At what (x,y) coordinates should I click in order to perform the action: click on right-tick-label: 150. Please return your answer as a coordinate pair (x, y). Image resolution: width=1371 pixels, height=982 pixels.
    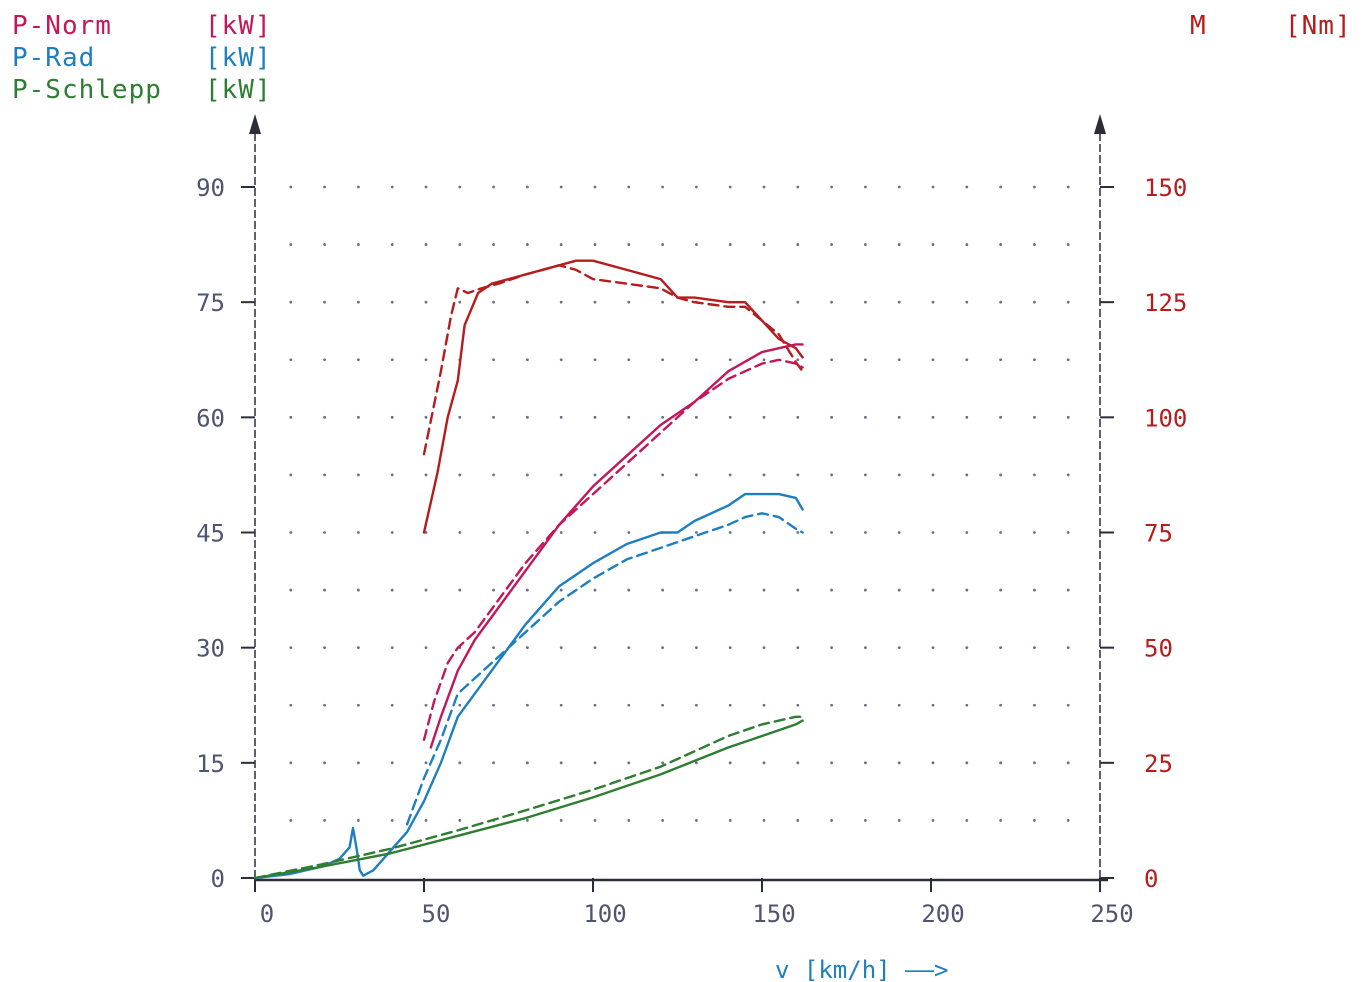
    Looking at the image, I should click on (1165, 188).